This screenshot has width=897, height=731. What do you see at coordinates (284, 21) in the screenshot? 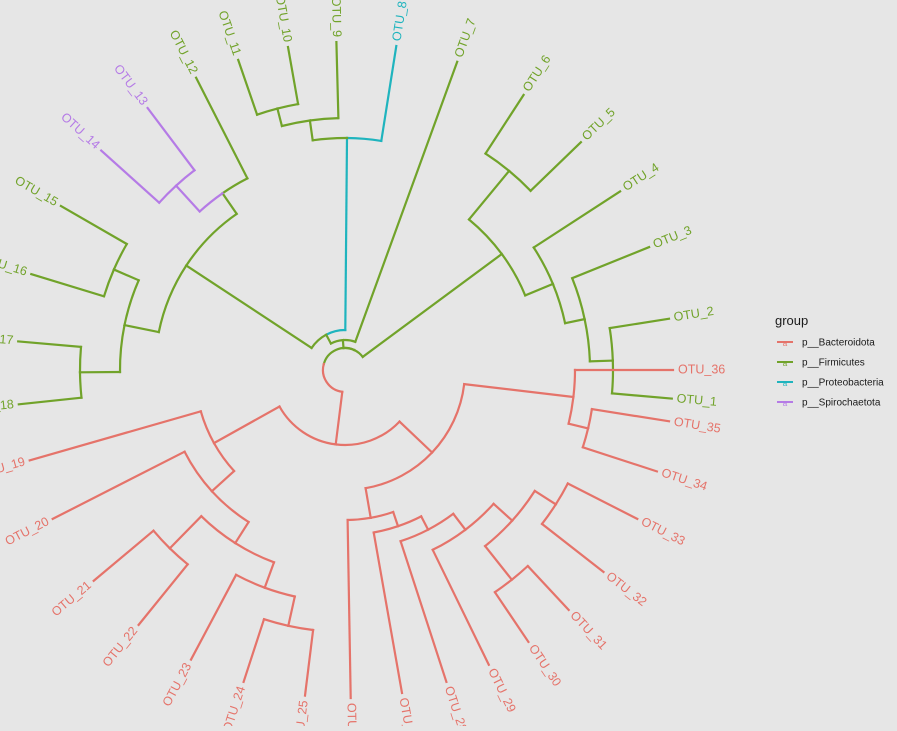
I see `tip-label: OTU_10` at bounding box center [284, 21].